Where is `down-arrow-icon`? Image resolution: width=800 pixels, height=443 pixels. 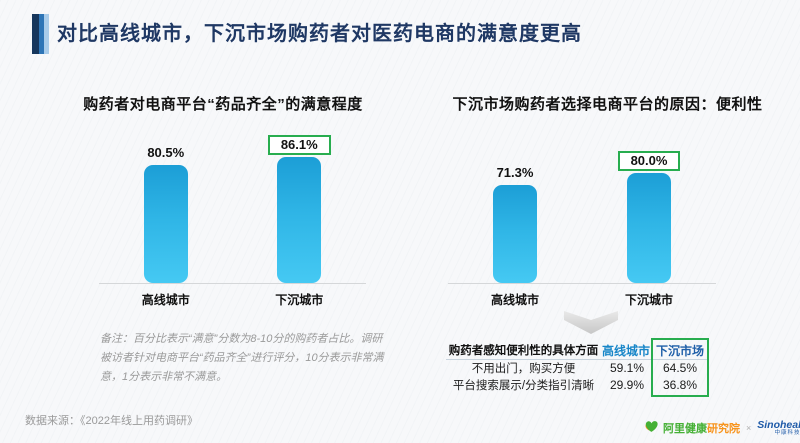 down-arrow-icon is located at coordinates (591, 325).